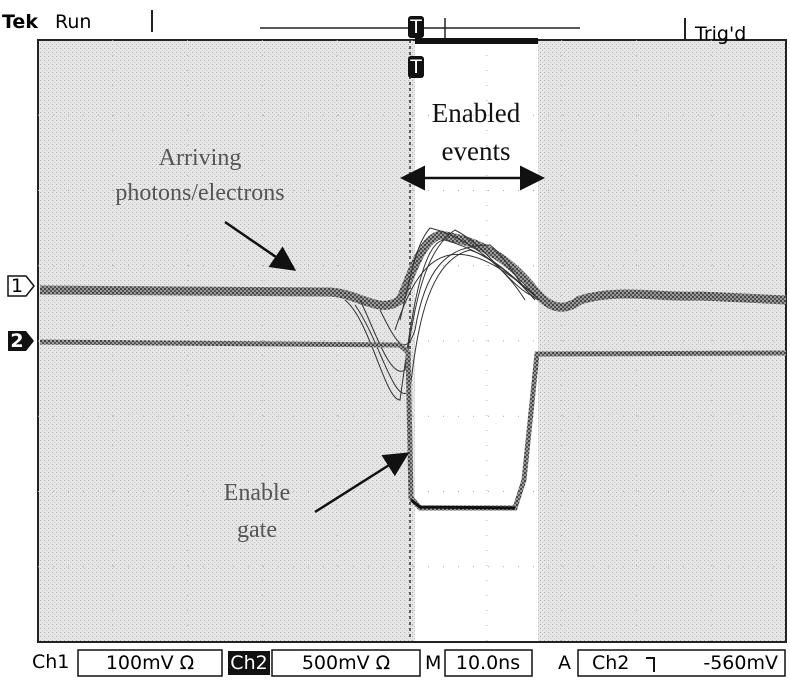 Image resolution: width=790 pixels, height=690 pixels. Describe the element at coordinates (413, 271) in the screenshot. I see `ch1-trace` at that location.